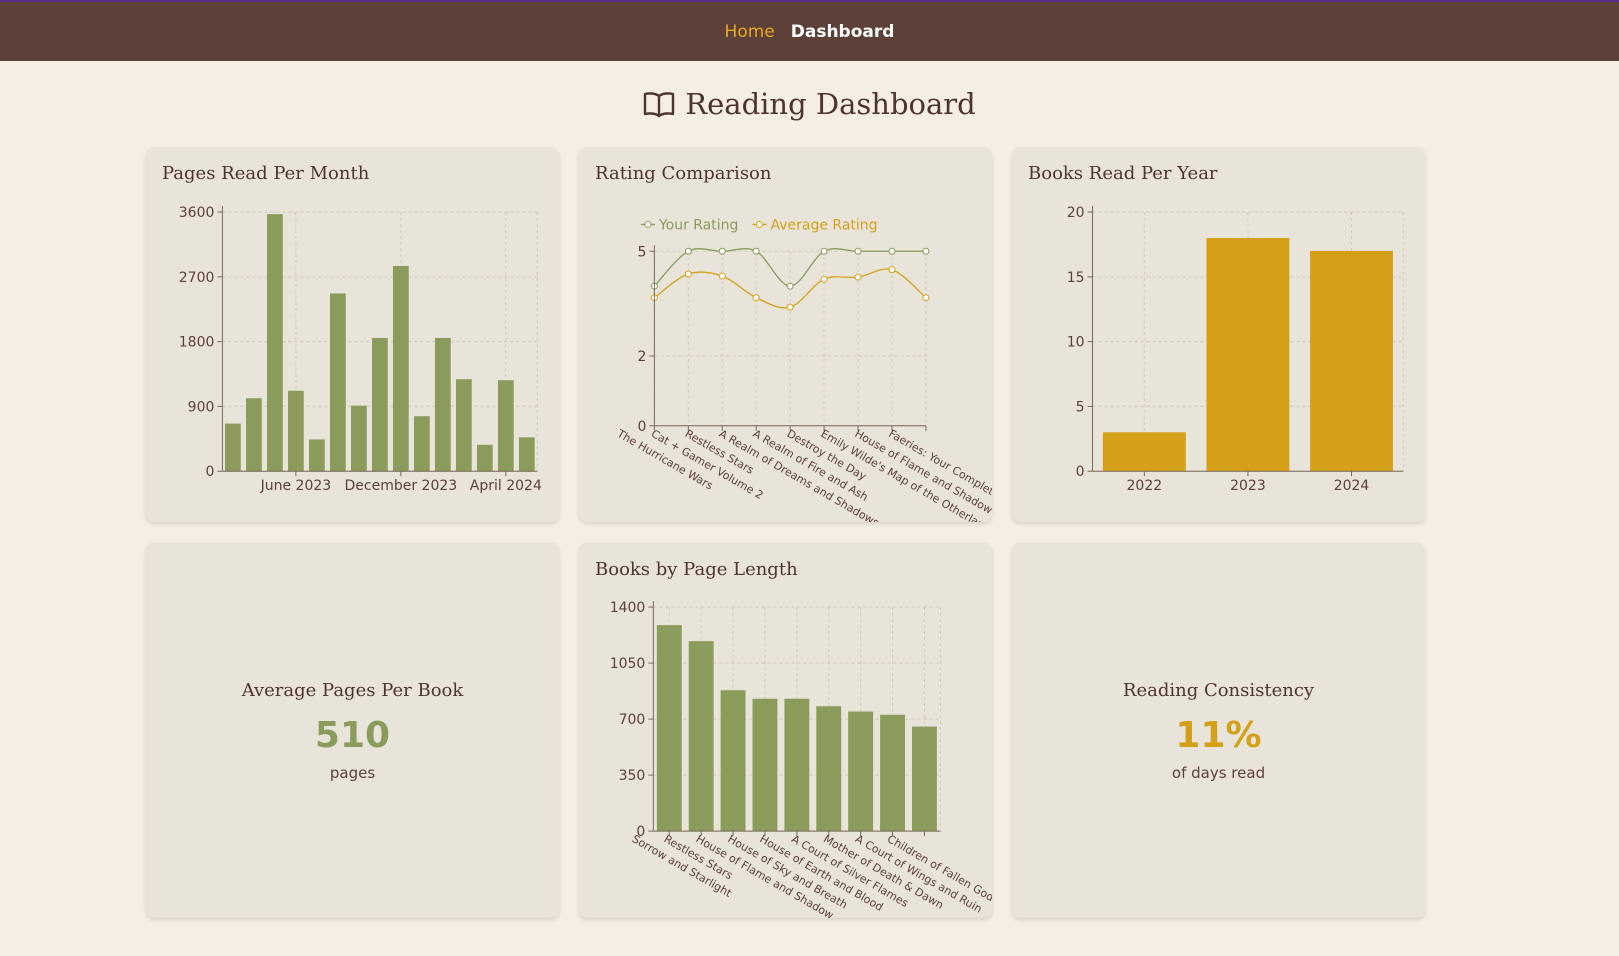 Image resolution: width=1619 pixels, height=956 pixels. I want to click on stat-value: 11%, so click(1218, 735).